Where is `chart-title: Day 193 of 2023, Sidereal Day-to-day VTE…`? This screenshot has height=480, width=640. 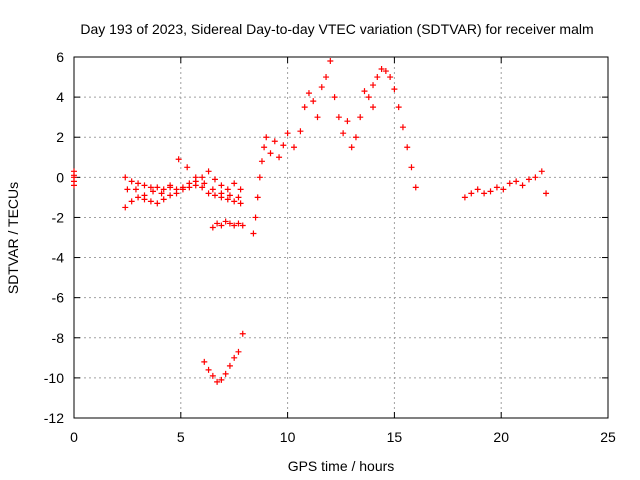 chart-title: Day 193 of 2023, Sidereal Day-to-day VTE… is located at coordinates (336, 29).